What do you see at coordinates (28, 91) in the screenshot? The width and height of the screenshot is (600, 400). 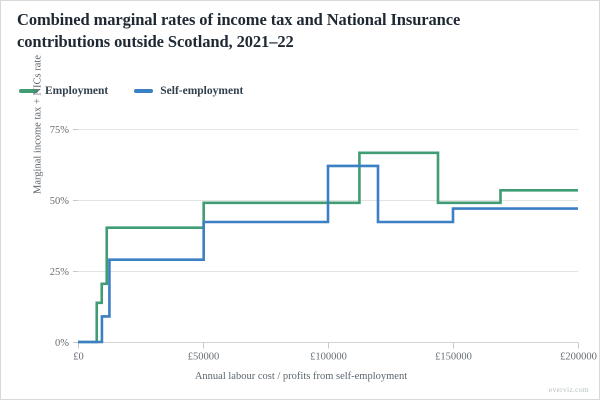 I see `legend-swatch-employment` at bounding box center [28, 91].